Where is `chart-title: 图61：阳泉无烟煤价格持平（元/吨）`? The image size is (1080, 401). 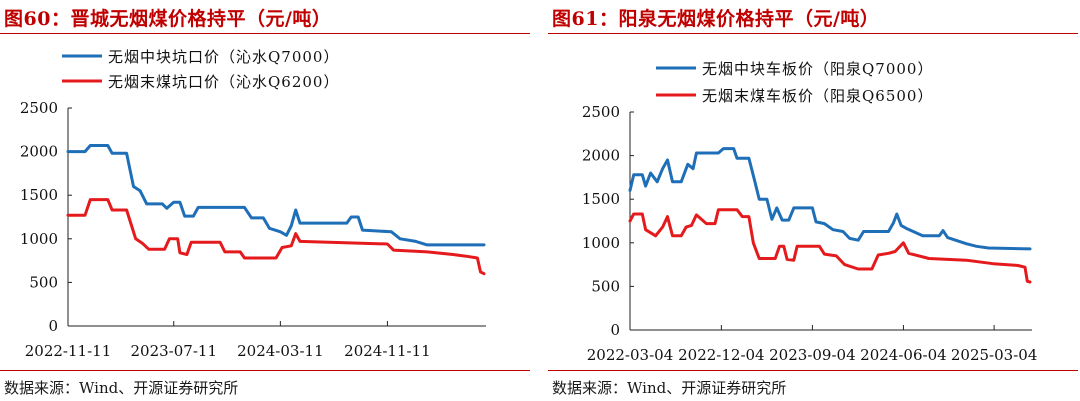 chart-title: 图61：阳泉无烟煤价格持平（元/吨） is located at coordinates (716, 19).